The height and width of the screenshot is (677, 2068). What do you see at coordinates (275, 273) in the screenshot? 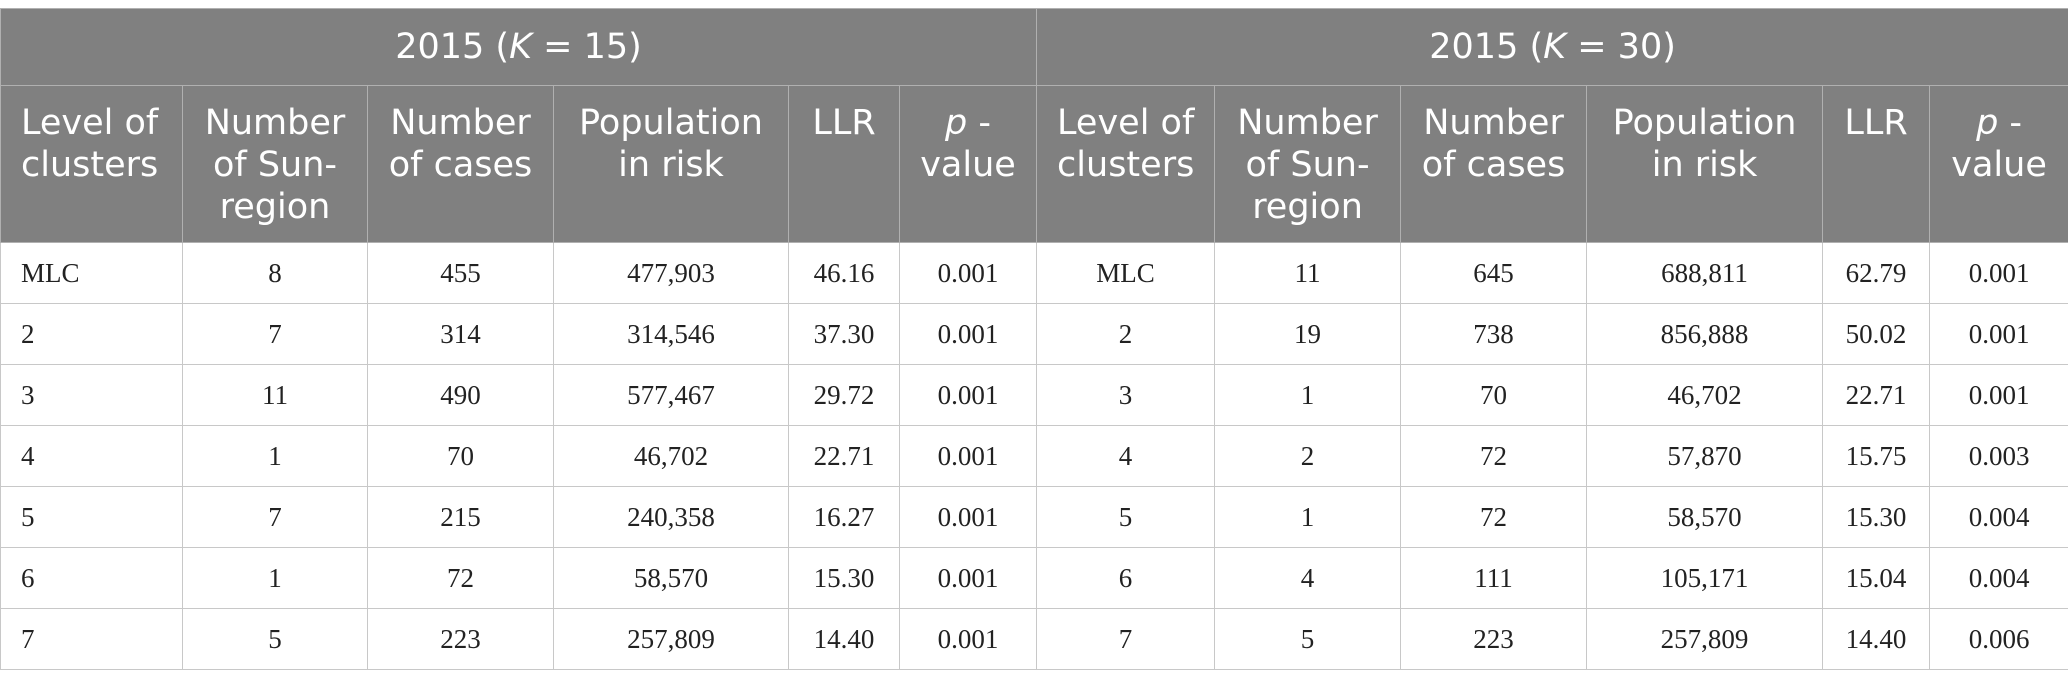
I see `table-cell: 8` at bounding box center [275, 273].